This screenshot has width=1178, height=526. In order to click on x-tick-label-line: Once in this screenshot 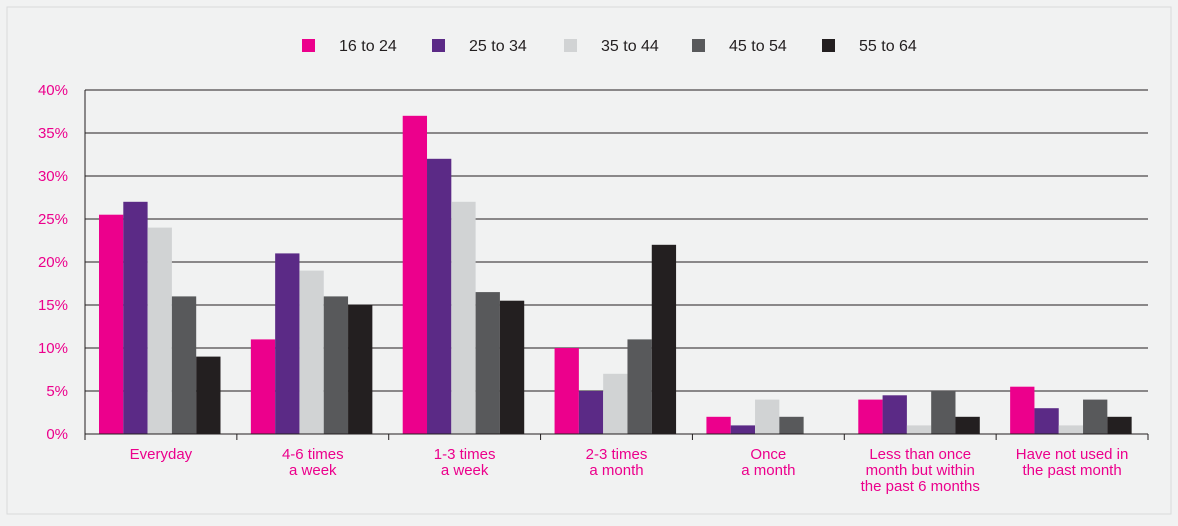, I will do `click(768, 454)`.